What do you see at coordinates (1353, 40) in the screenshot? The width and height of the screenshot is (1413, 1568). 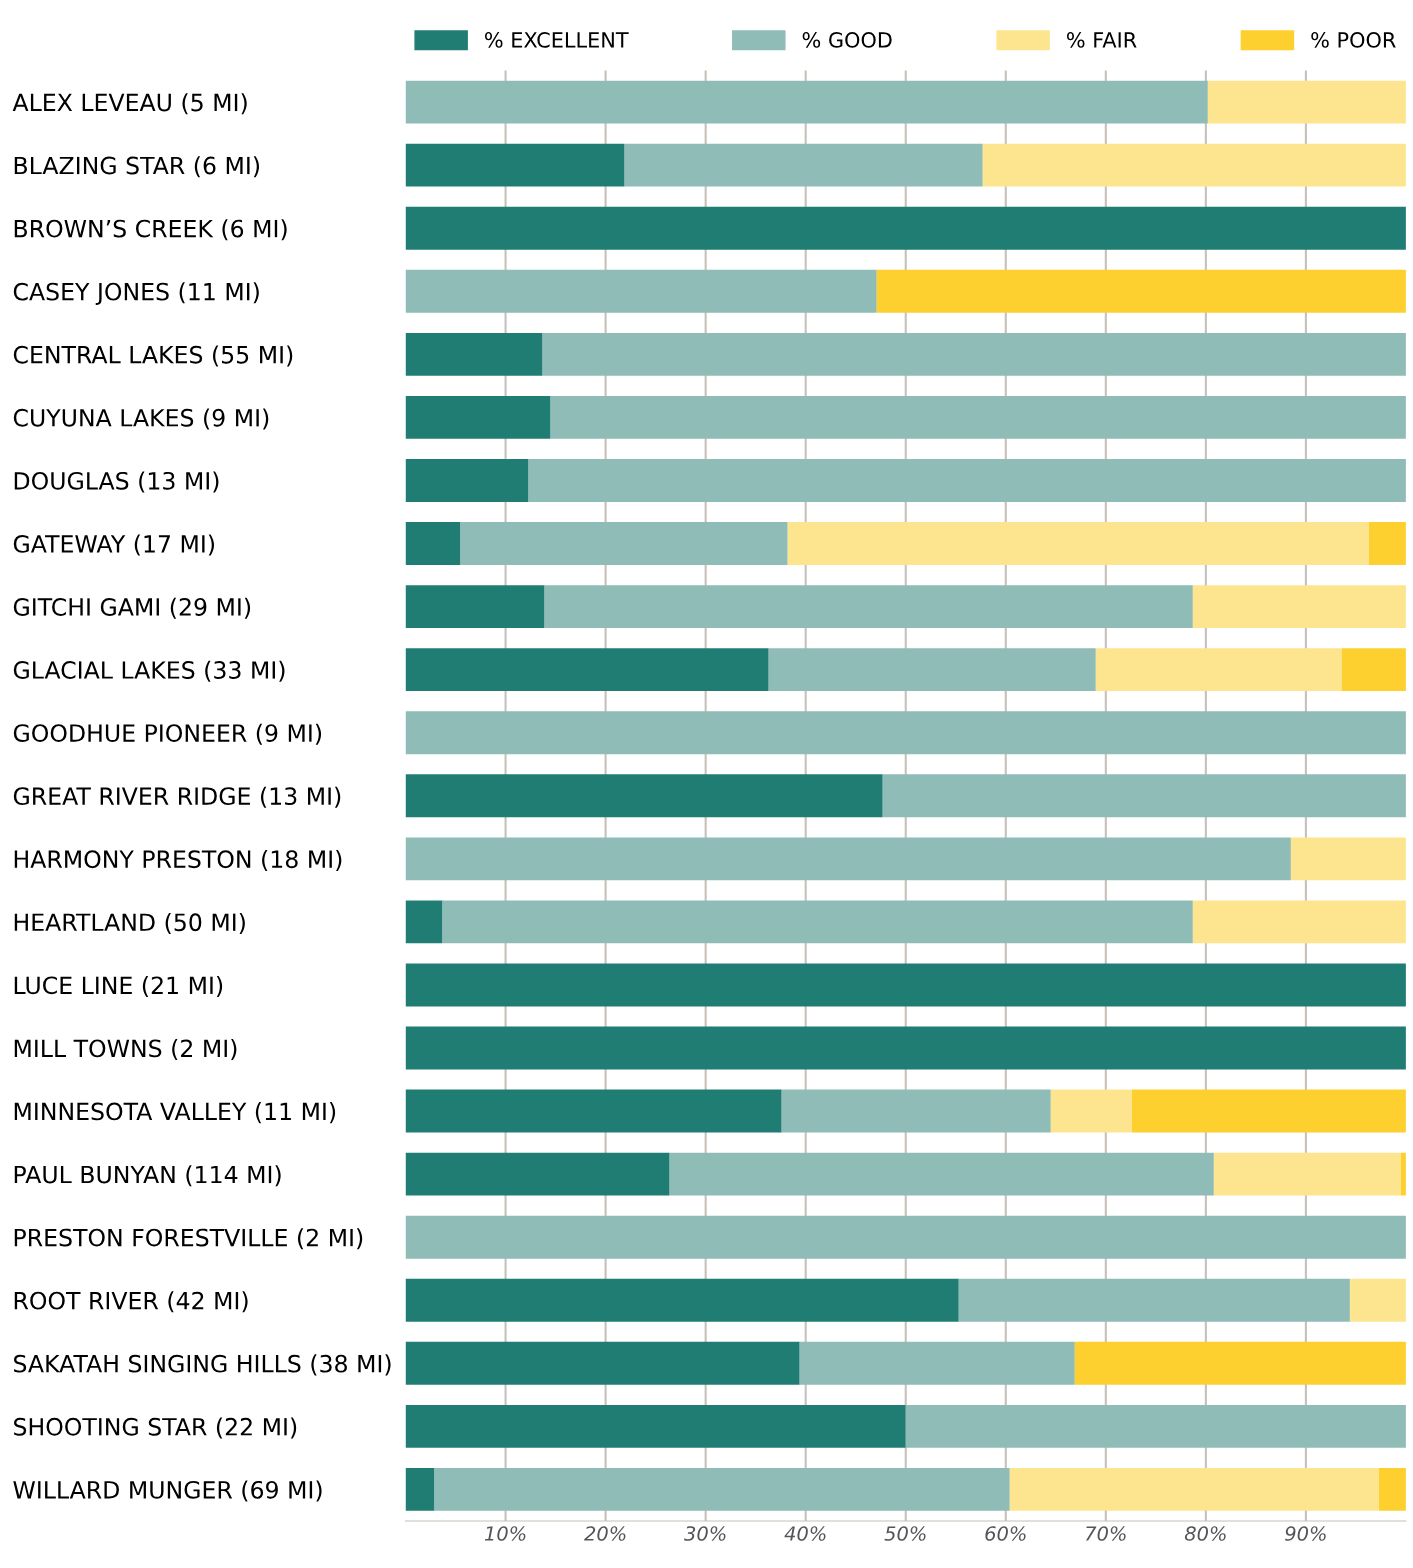 I see `legend-label: % POOR` at bounding box center [1353, 40].